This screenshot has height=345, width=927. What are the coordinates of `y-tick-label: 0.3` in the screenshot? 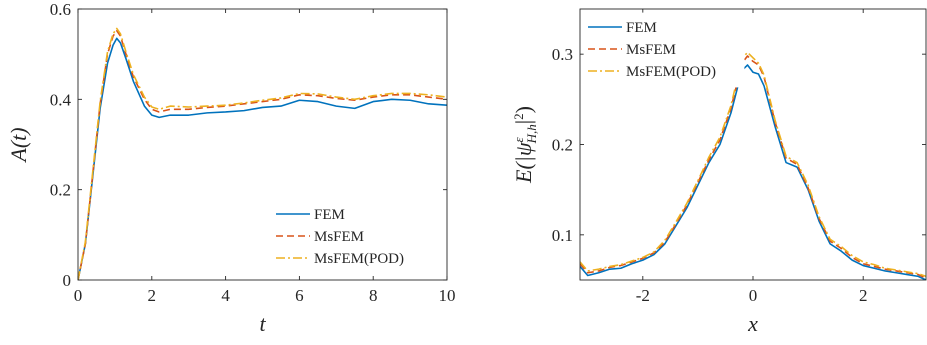 It's located at (562, 54).